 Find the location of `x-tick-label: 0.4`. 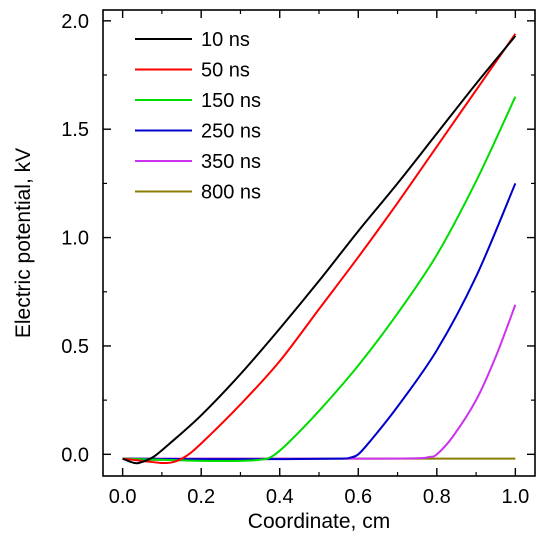

x-tick-label: 0.4 is located at coordinates (280, 497).